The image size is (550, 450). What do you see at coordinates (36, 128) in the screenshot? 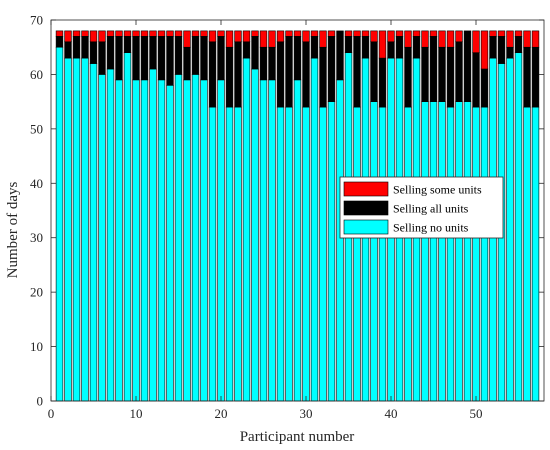
I see `y-tick-label: 50` at bounding box center [36, 128].